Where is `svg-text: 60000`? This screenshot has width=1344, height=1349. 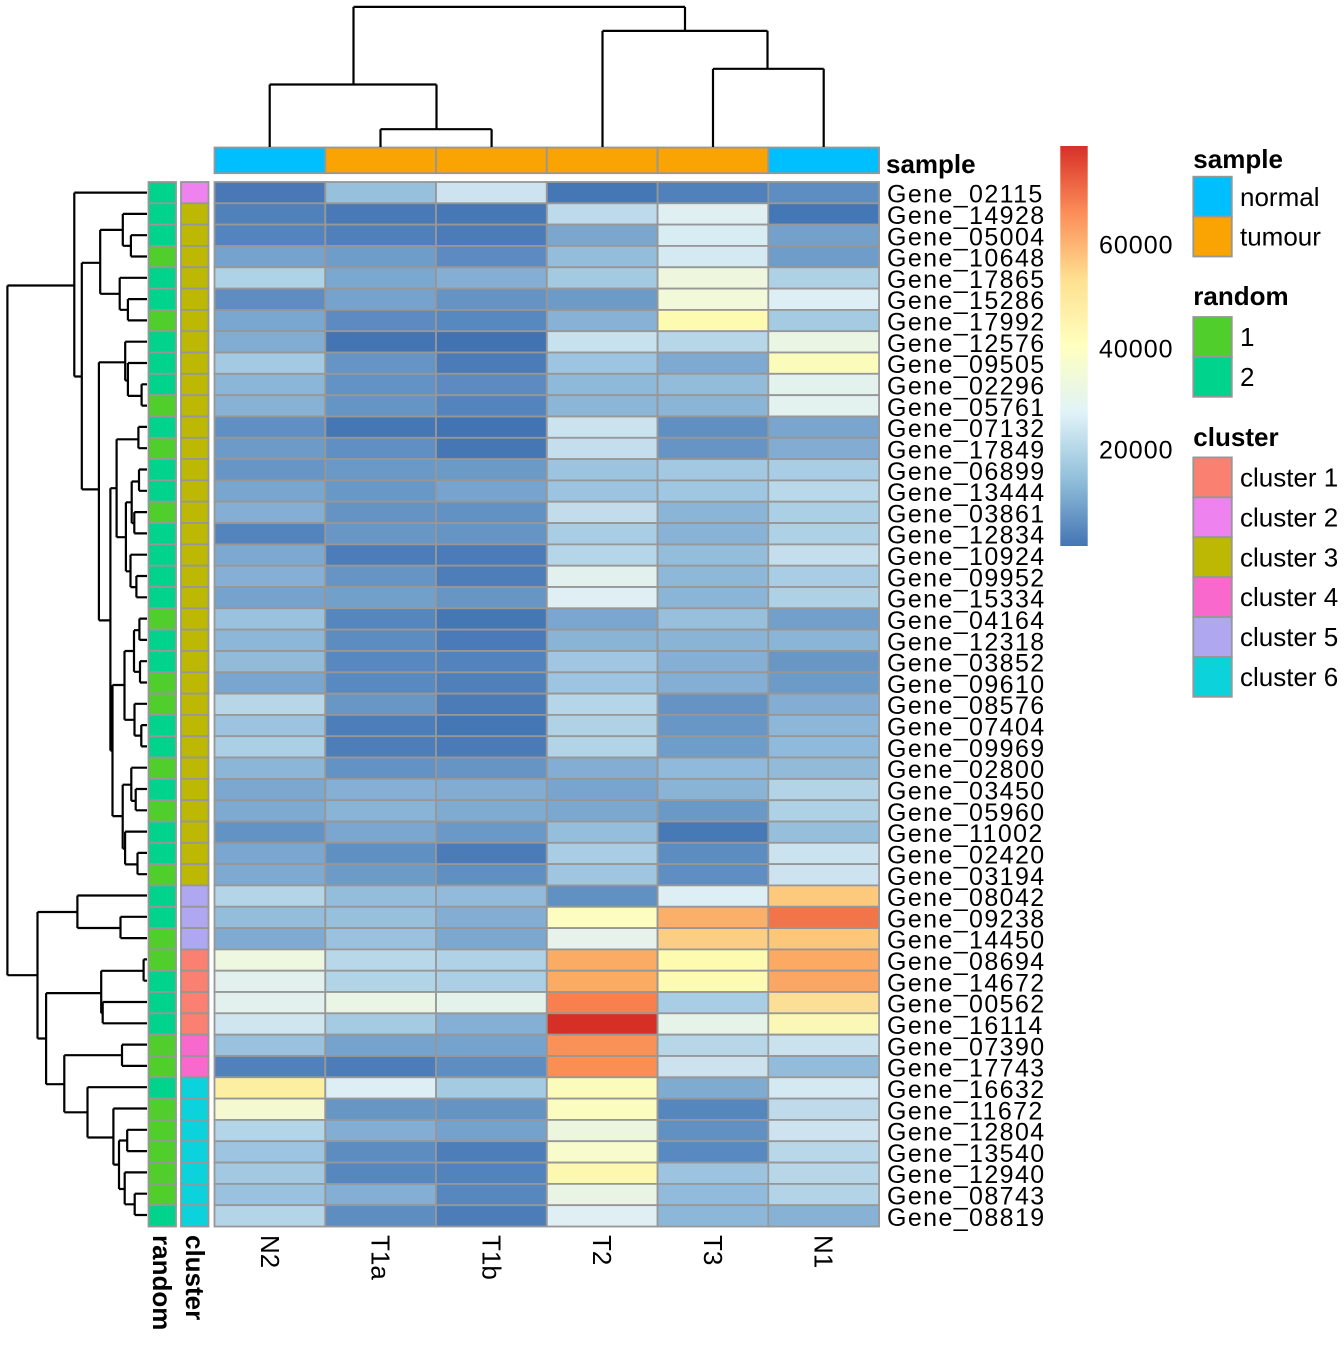 svg-text: 60000 is located at coordinates (1136, 246).